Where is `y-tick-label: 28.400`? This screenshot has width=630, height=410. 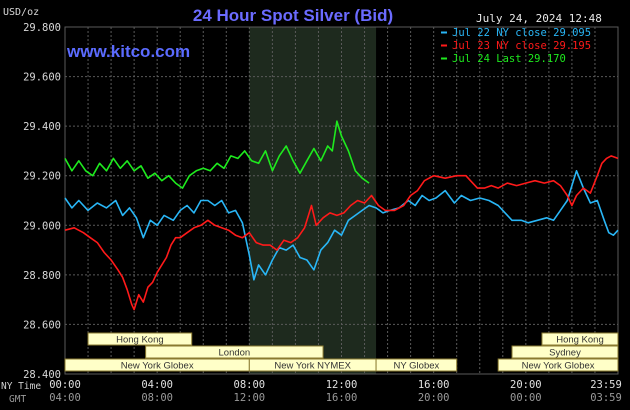 y-tick-label: 28.400 is located at coordinates (42, 375).